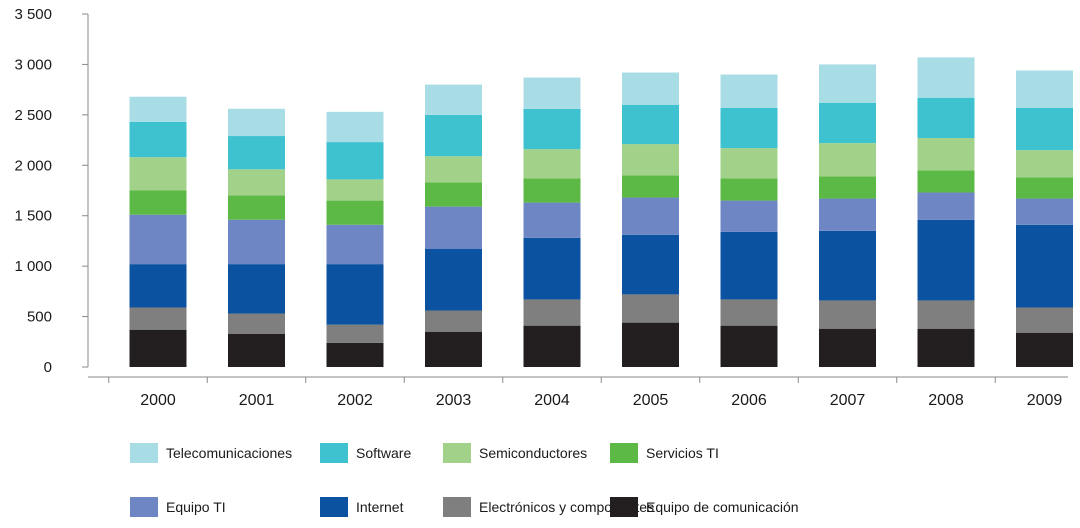 The width and height of the screenshot is (1080, 528). What do you see at coordinates (533, 453) in the screenshot?
I see `legend-label-semiconductores: Semiconductores` at bounding box center [533, 453].